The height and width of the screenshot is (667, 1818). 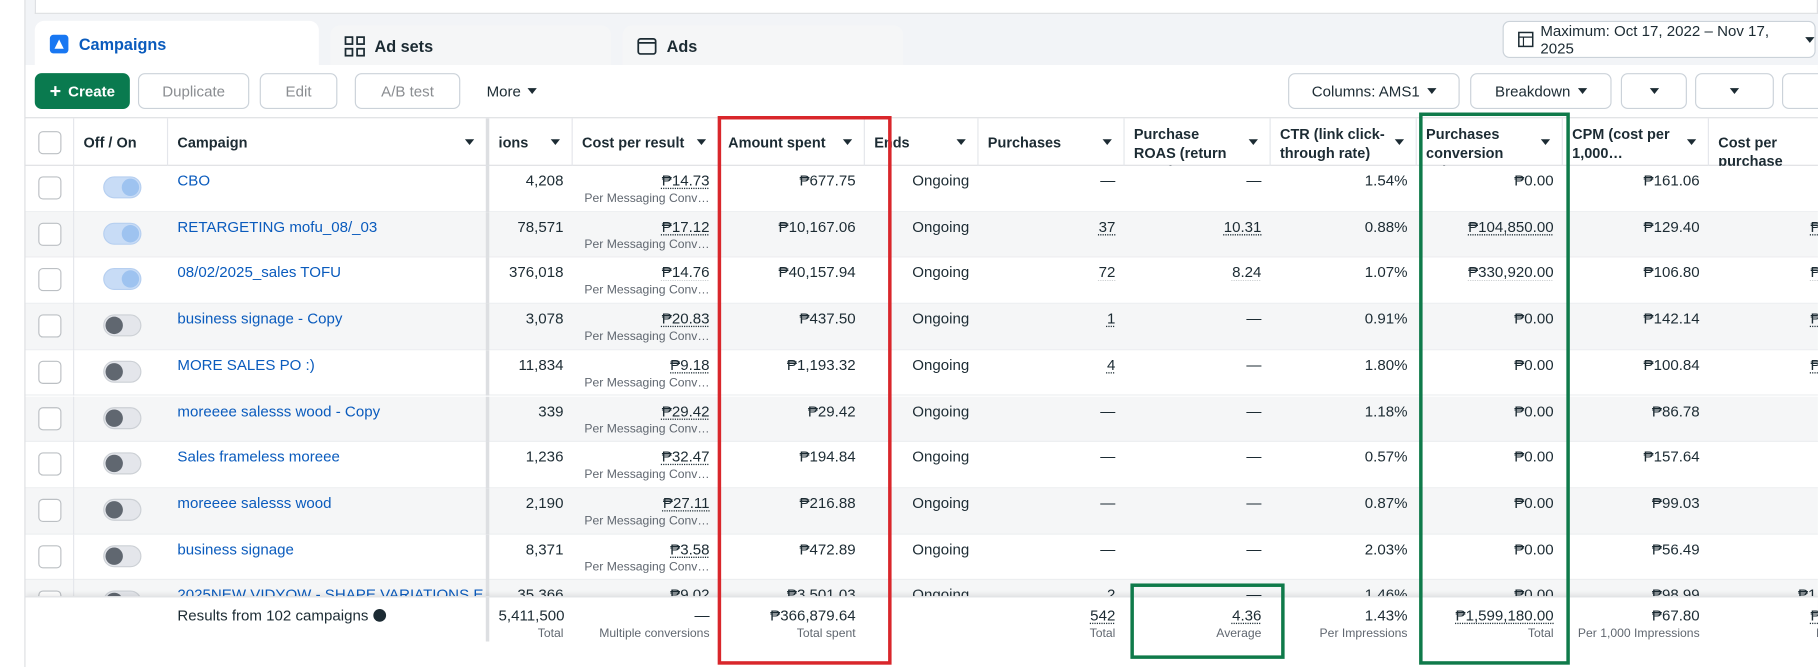 What do you see at coordinates (1763, 272) in the screenshot?
I see `cell-cost-per-purchase: ₱557` at bounding box center [1763, 272].